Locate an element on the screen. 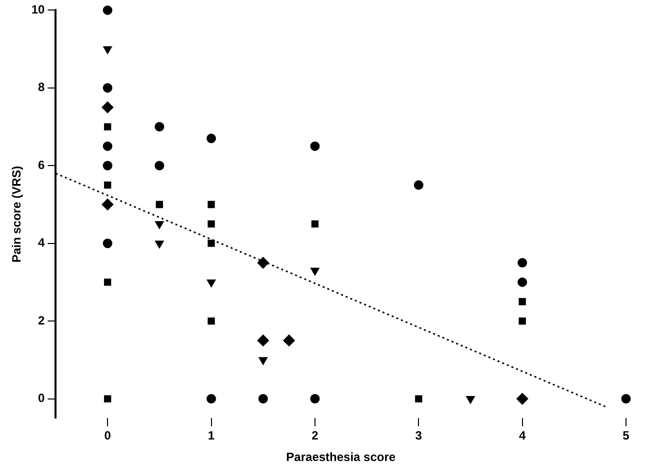 This screenshot has height=473, width=646. y-axis-title: Pain score (VRS) is located at coordinates (17, 214).